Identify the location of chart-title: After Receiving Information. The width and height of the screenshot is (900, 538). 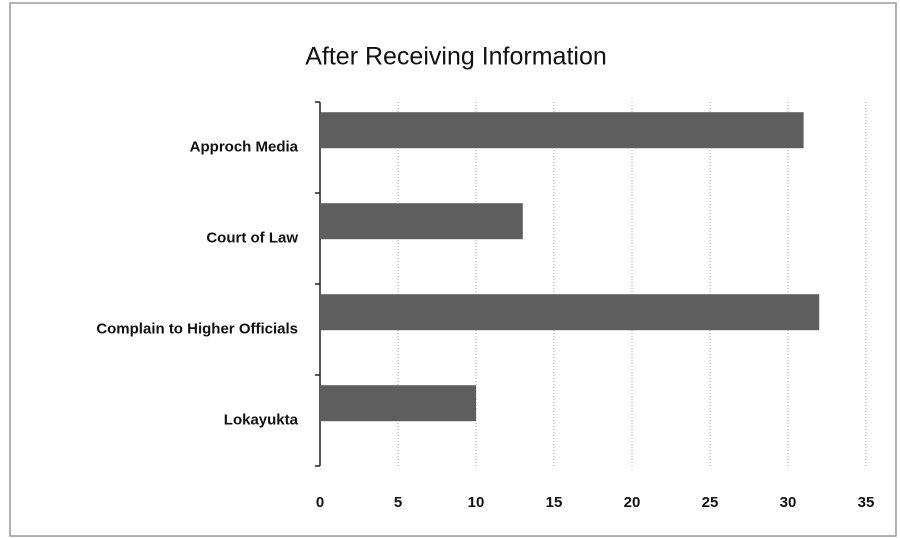
(456, 57).